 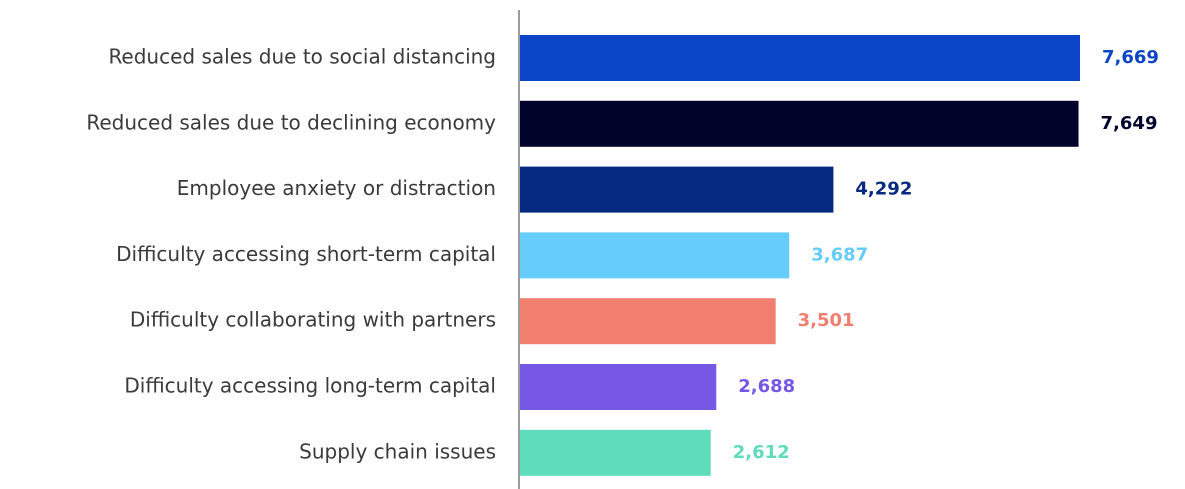 What do you see at coordinates (1130, 57) in the screenshot?
I see `value-label: 7,669` at bounding box center [1130, 57].